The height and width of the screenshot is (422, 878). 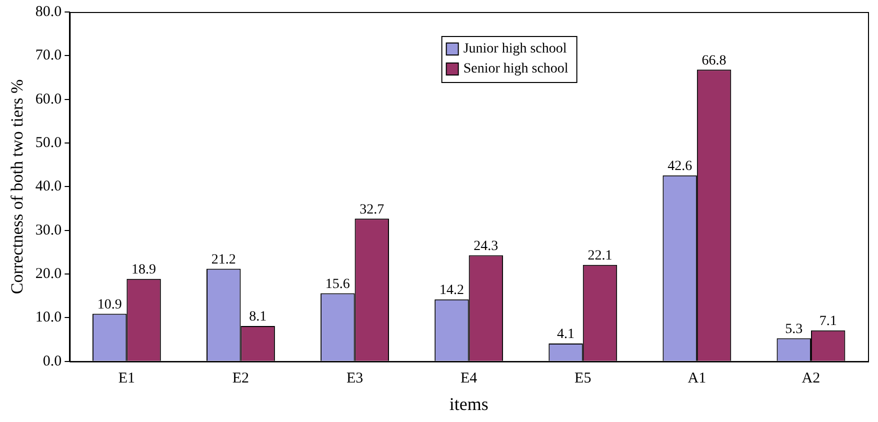 I want to click on data-label: 21.2, so click(x=223, y=260).